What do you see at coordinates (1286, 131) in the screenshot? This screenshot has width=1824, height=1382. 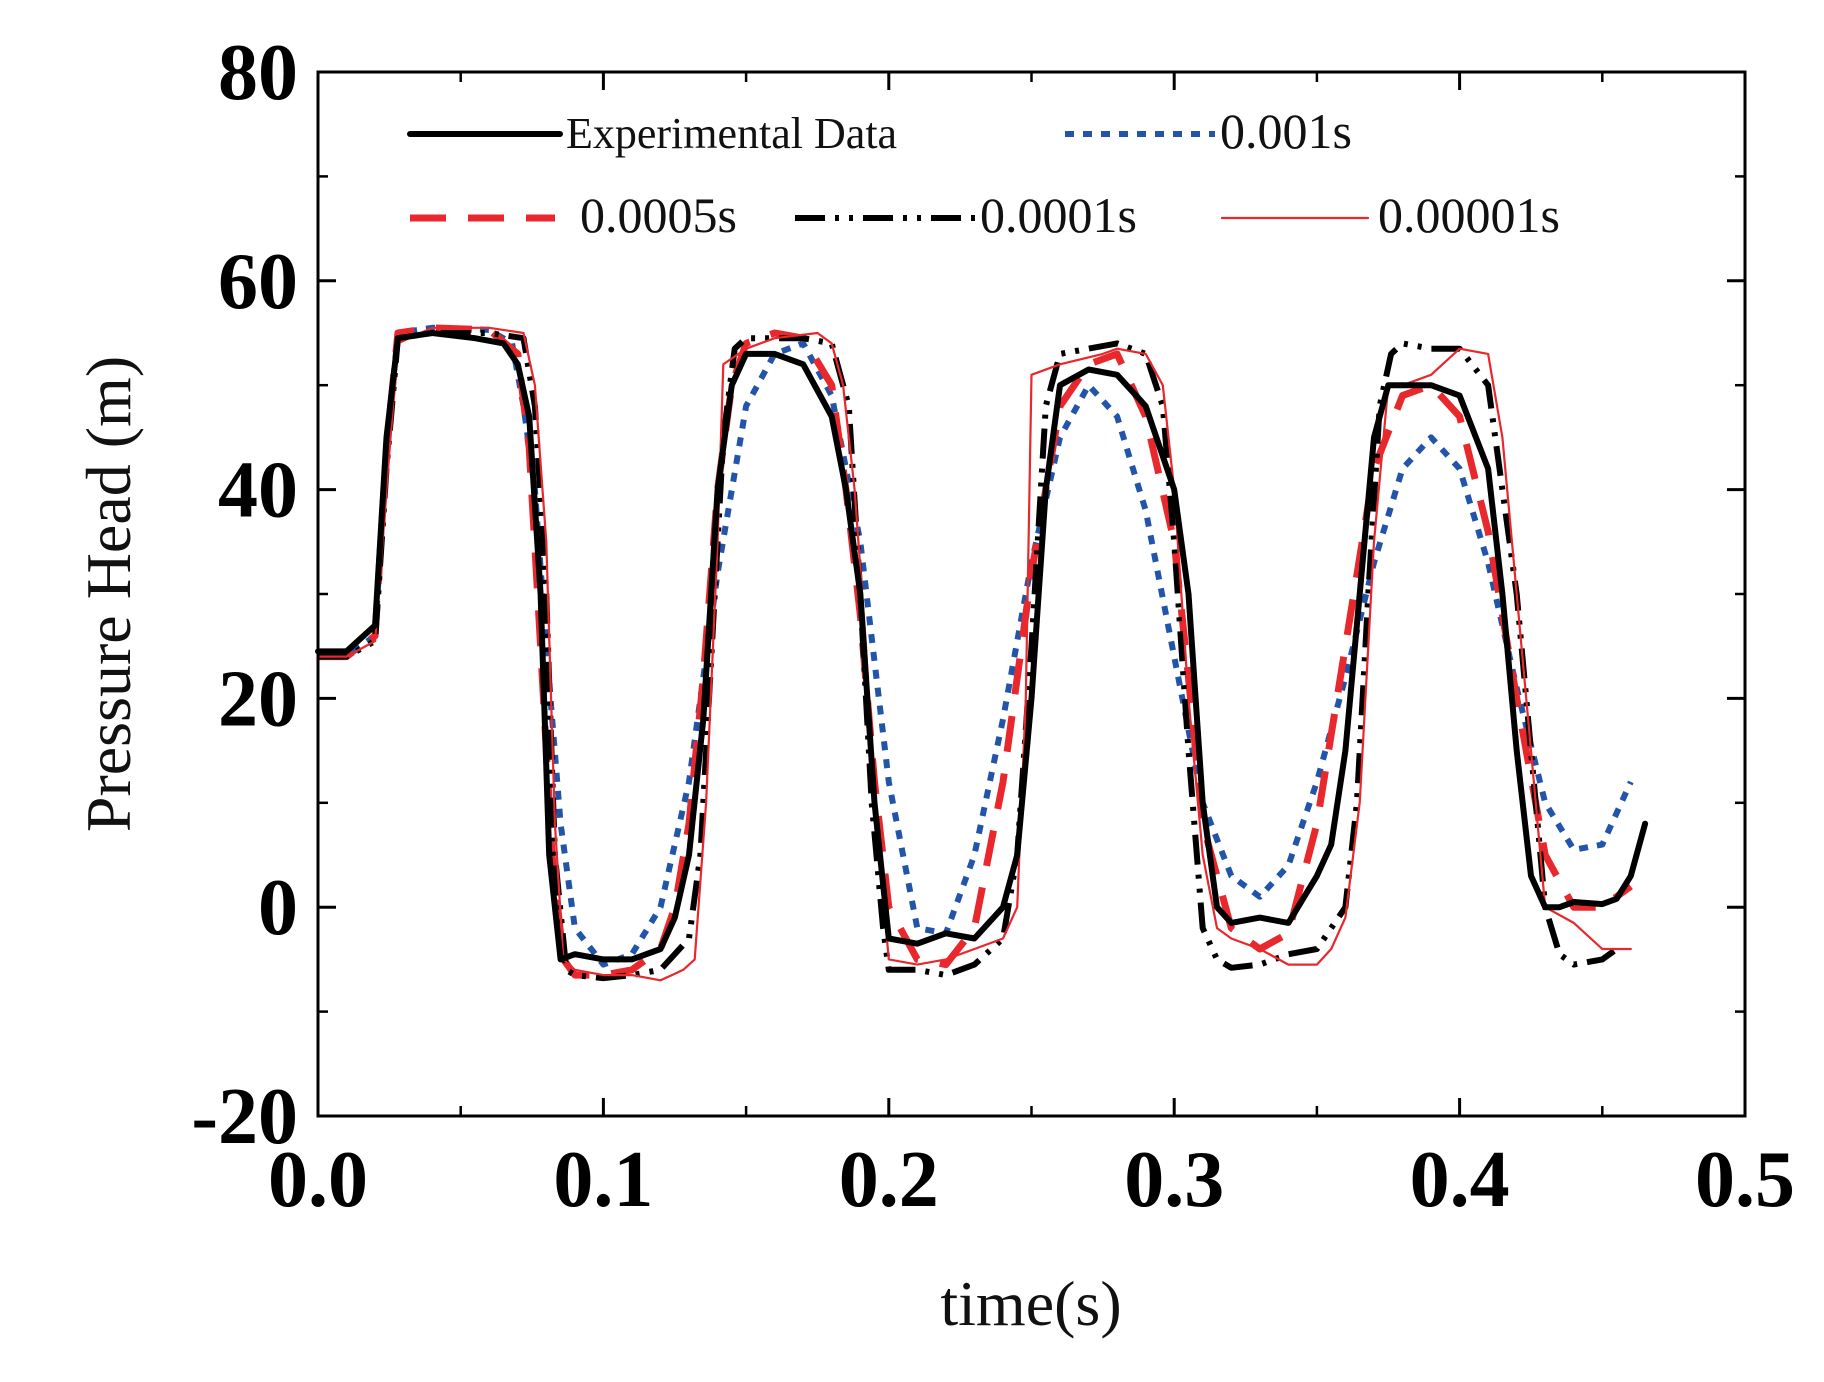 I see `legend-label-1: 0.001s` at bounding box center [1286, 131].